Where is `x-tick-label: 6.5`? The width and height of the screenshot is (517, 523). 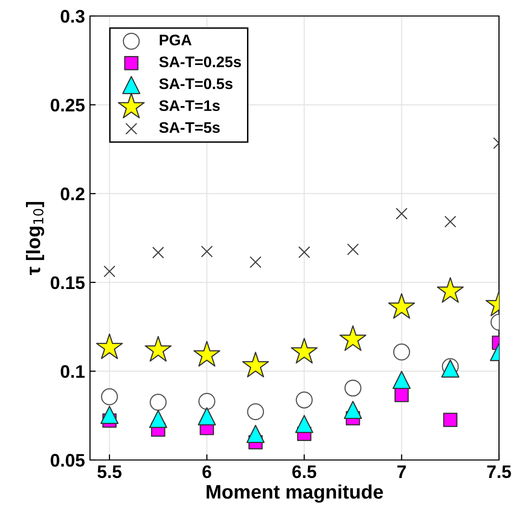
x-tick-label: 6.5 is located at coordinates (304, 471).